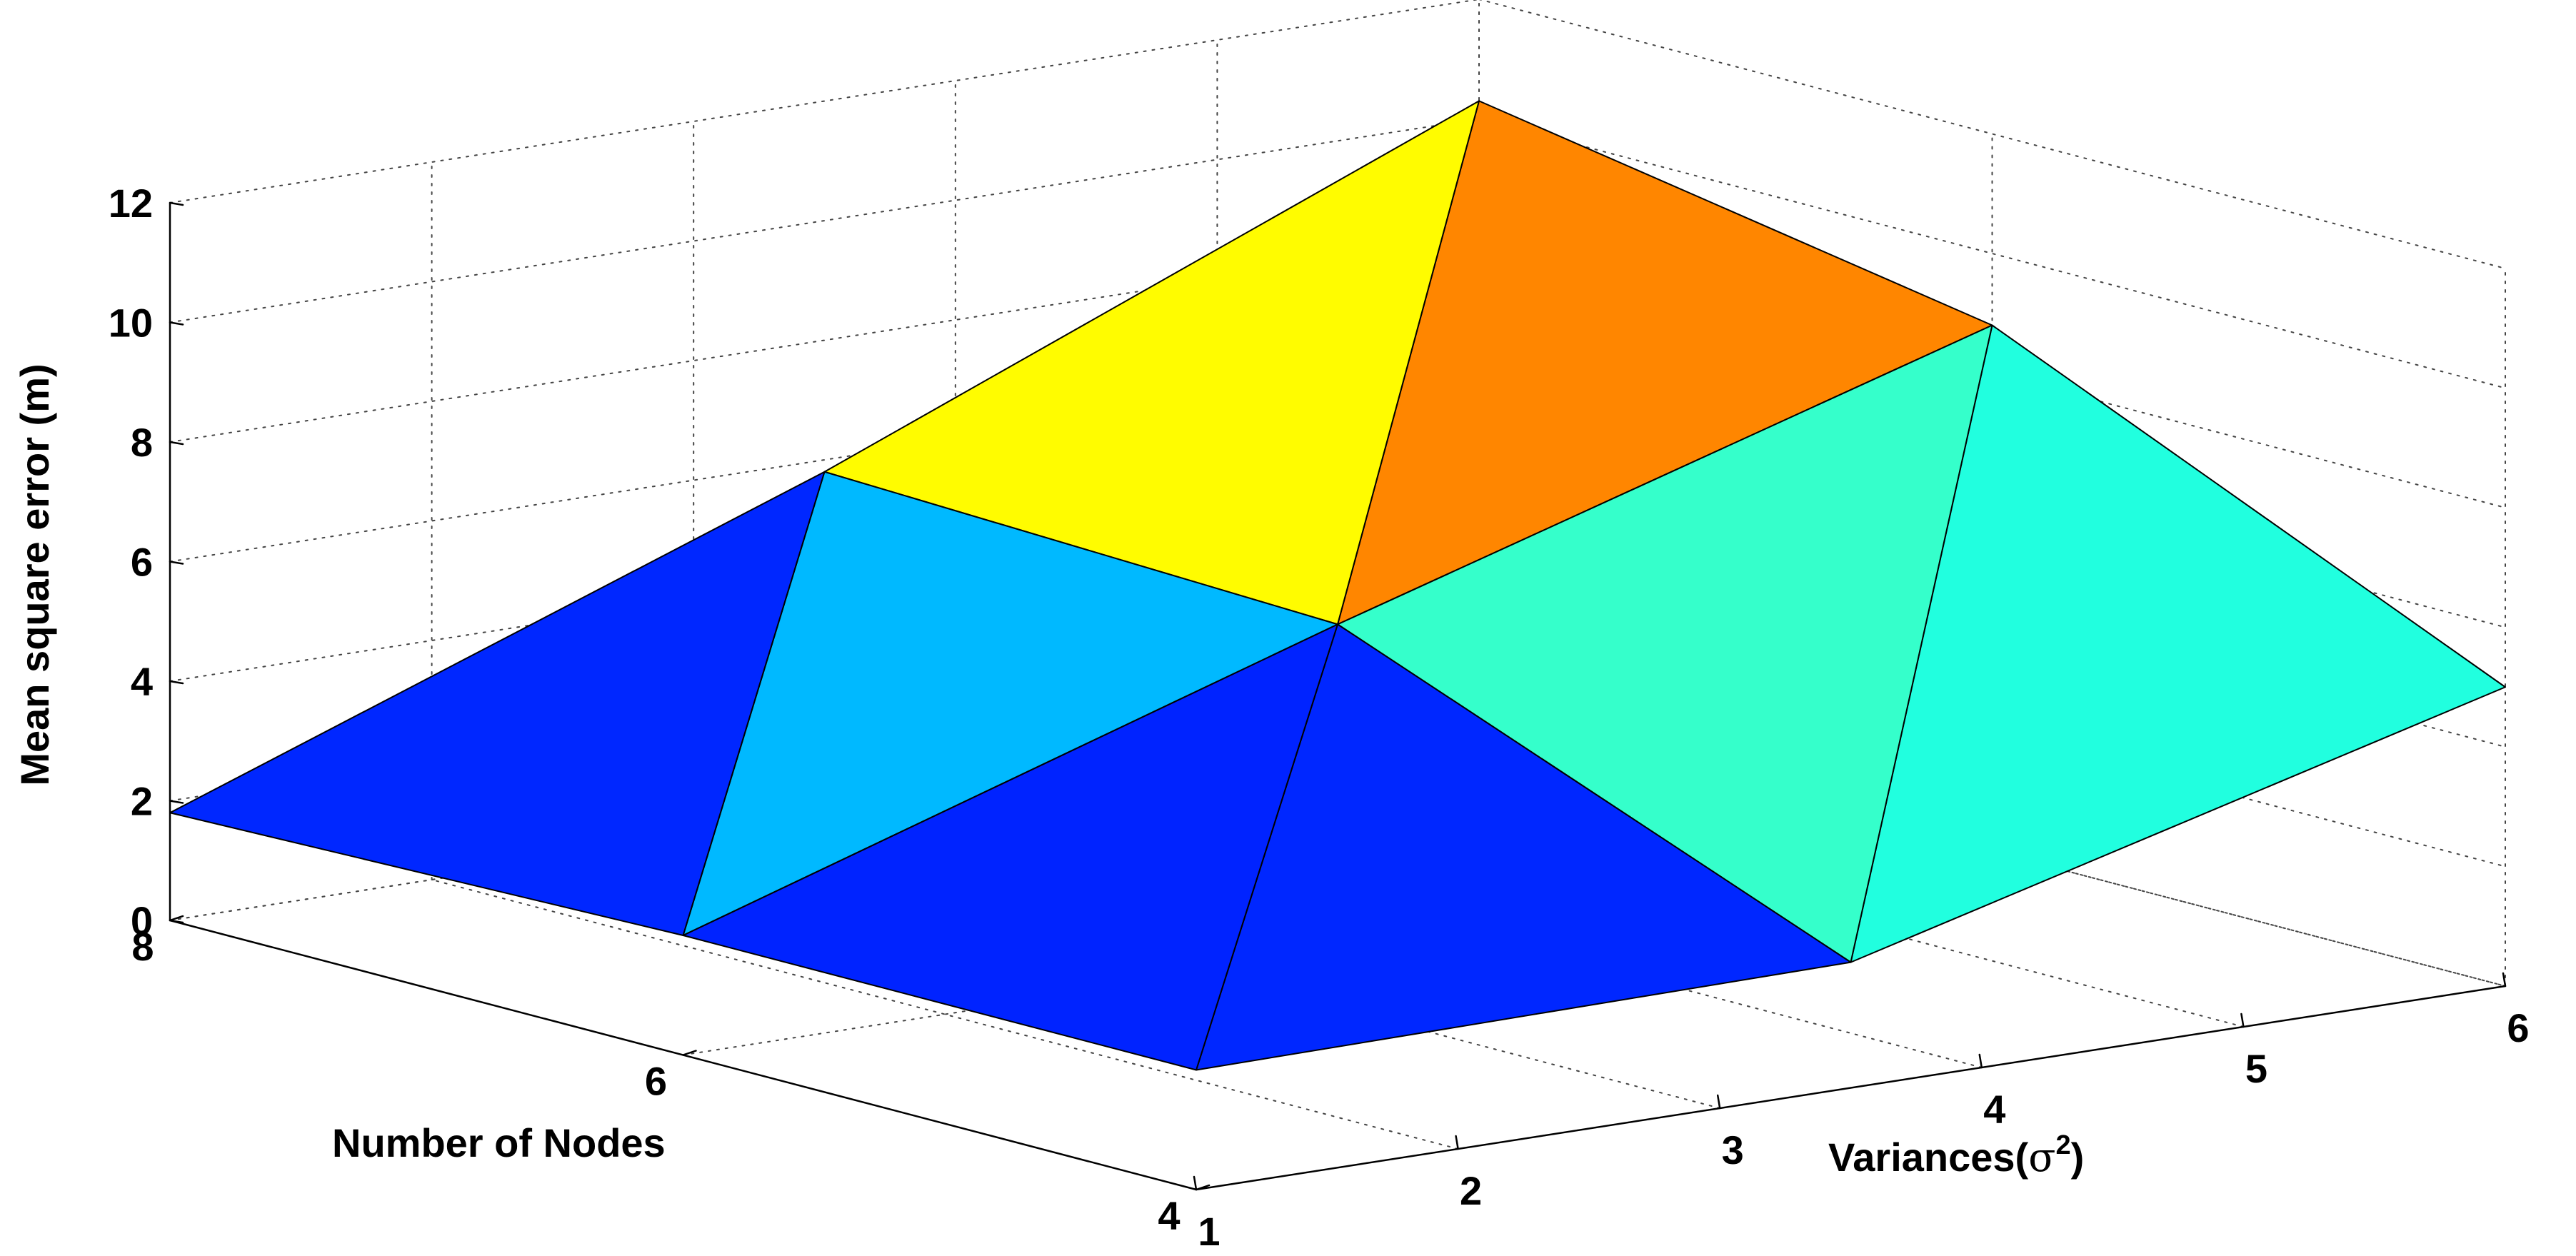  Describe the element at coordinates (142, 801) in the screenshot. I see `z-tick-label: 2` at that location.